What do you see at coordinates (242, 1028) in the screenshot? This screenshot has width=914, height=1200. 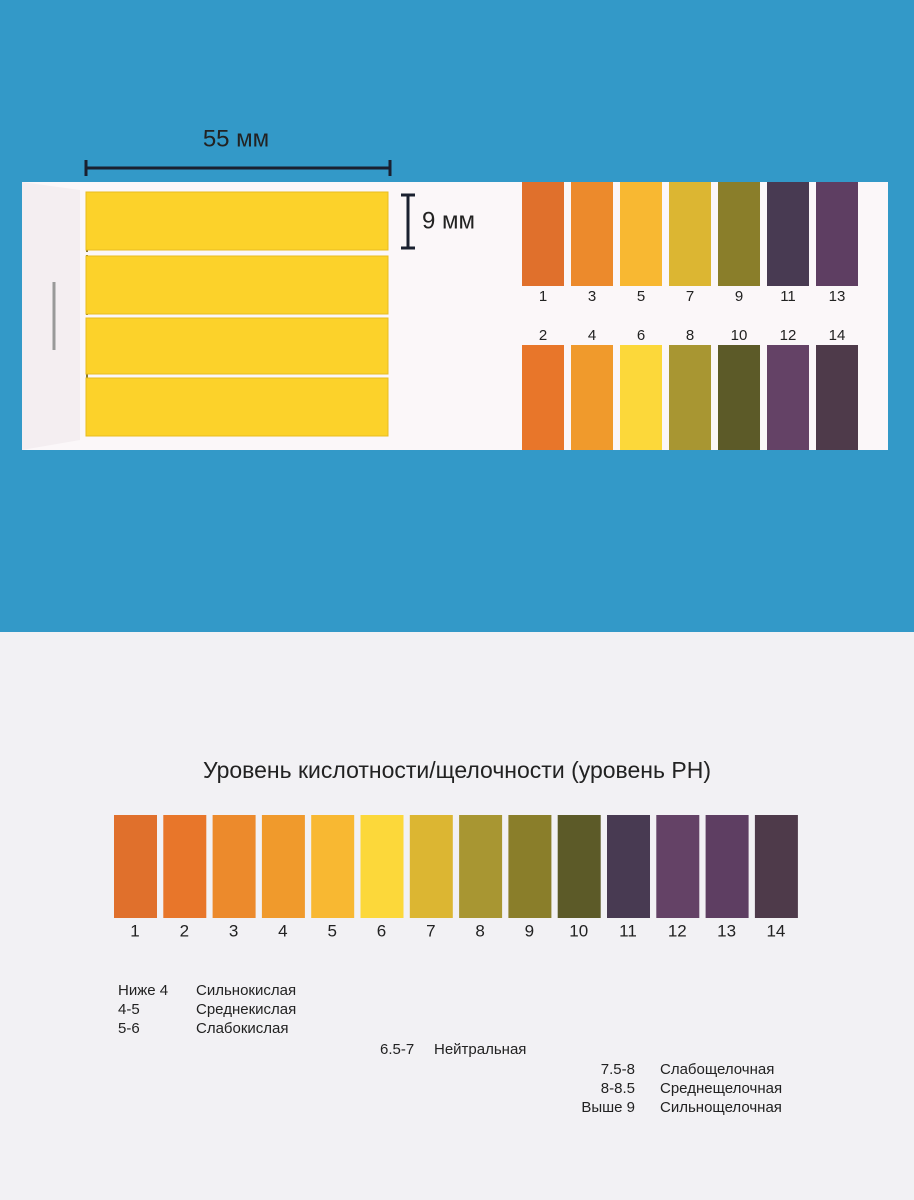 I see `legend-text: Слабокислая` at bounding box center [242, 1028].